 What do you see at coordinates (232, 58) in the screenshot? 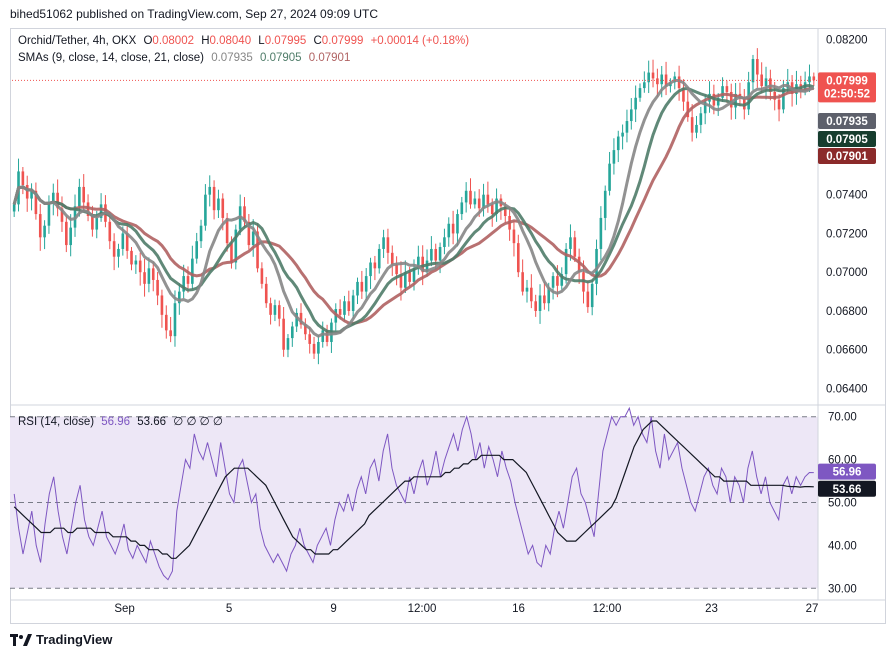
I see `sma9-value: 0.07935` at bounding box center [232, 58].